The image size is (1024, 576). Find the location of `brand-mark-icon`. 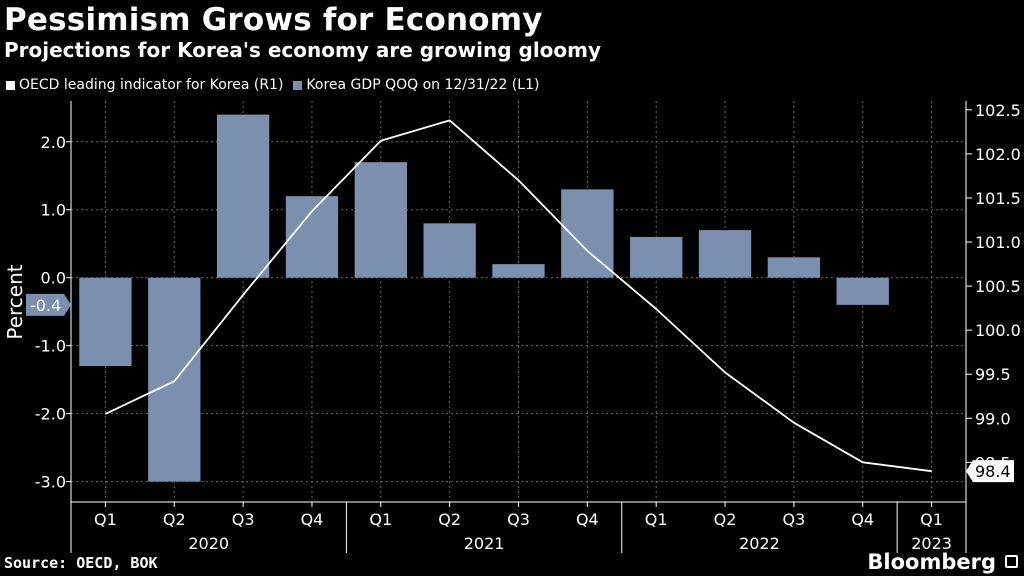

brand-mark-icon is located at coordinates (1011, 561).